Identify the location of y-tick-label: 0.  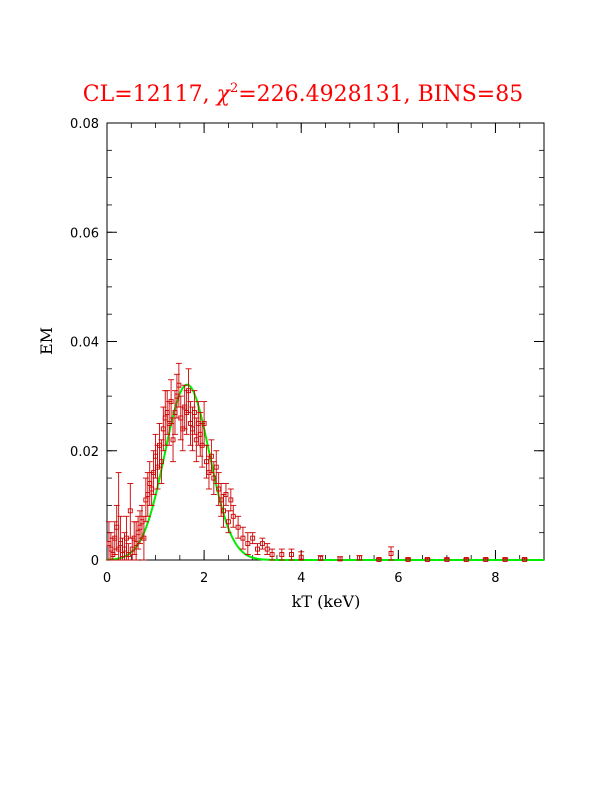
(95, 561).